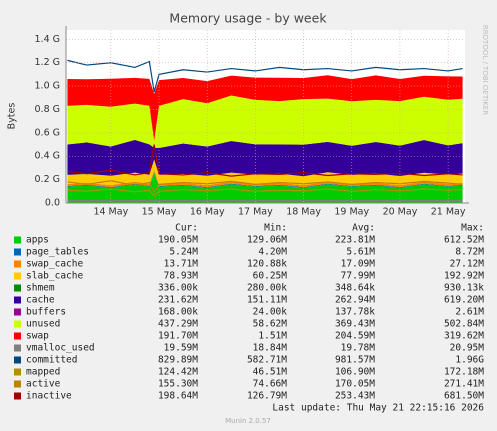  Describe the element at coordinates (178, 312) in the screenshot. I see `stat-value: 168.00k` at that location.